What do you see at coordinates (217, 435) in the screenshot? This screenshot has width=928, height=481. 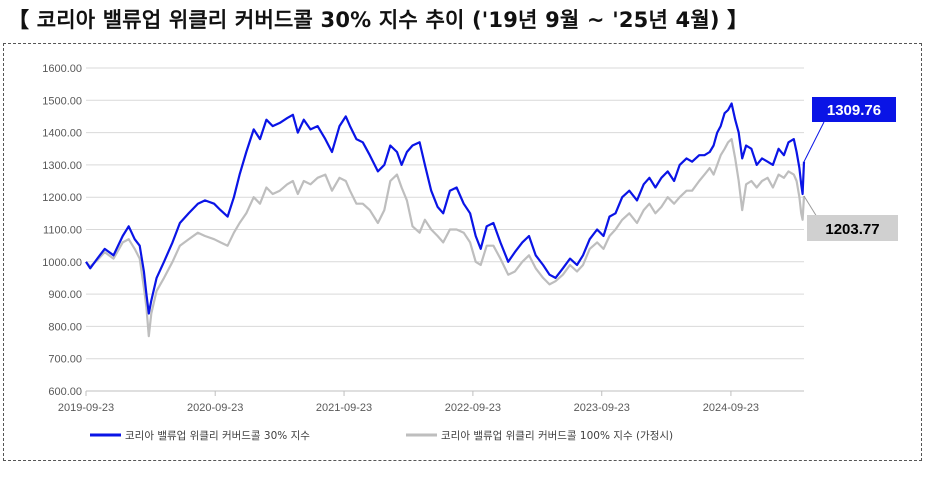 I see `legend-label-30pct: 코리아 밸류업 위클리 커버드콜 30% 지수` at bounding box center [217, 435].